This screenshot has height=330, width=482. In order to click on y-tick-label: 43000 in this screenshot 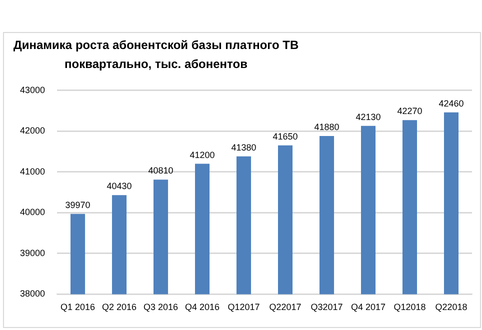, I will do `click(33, 89)`.